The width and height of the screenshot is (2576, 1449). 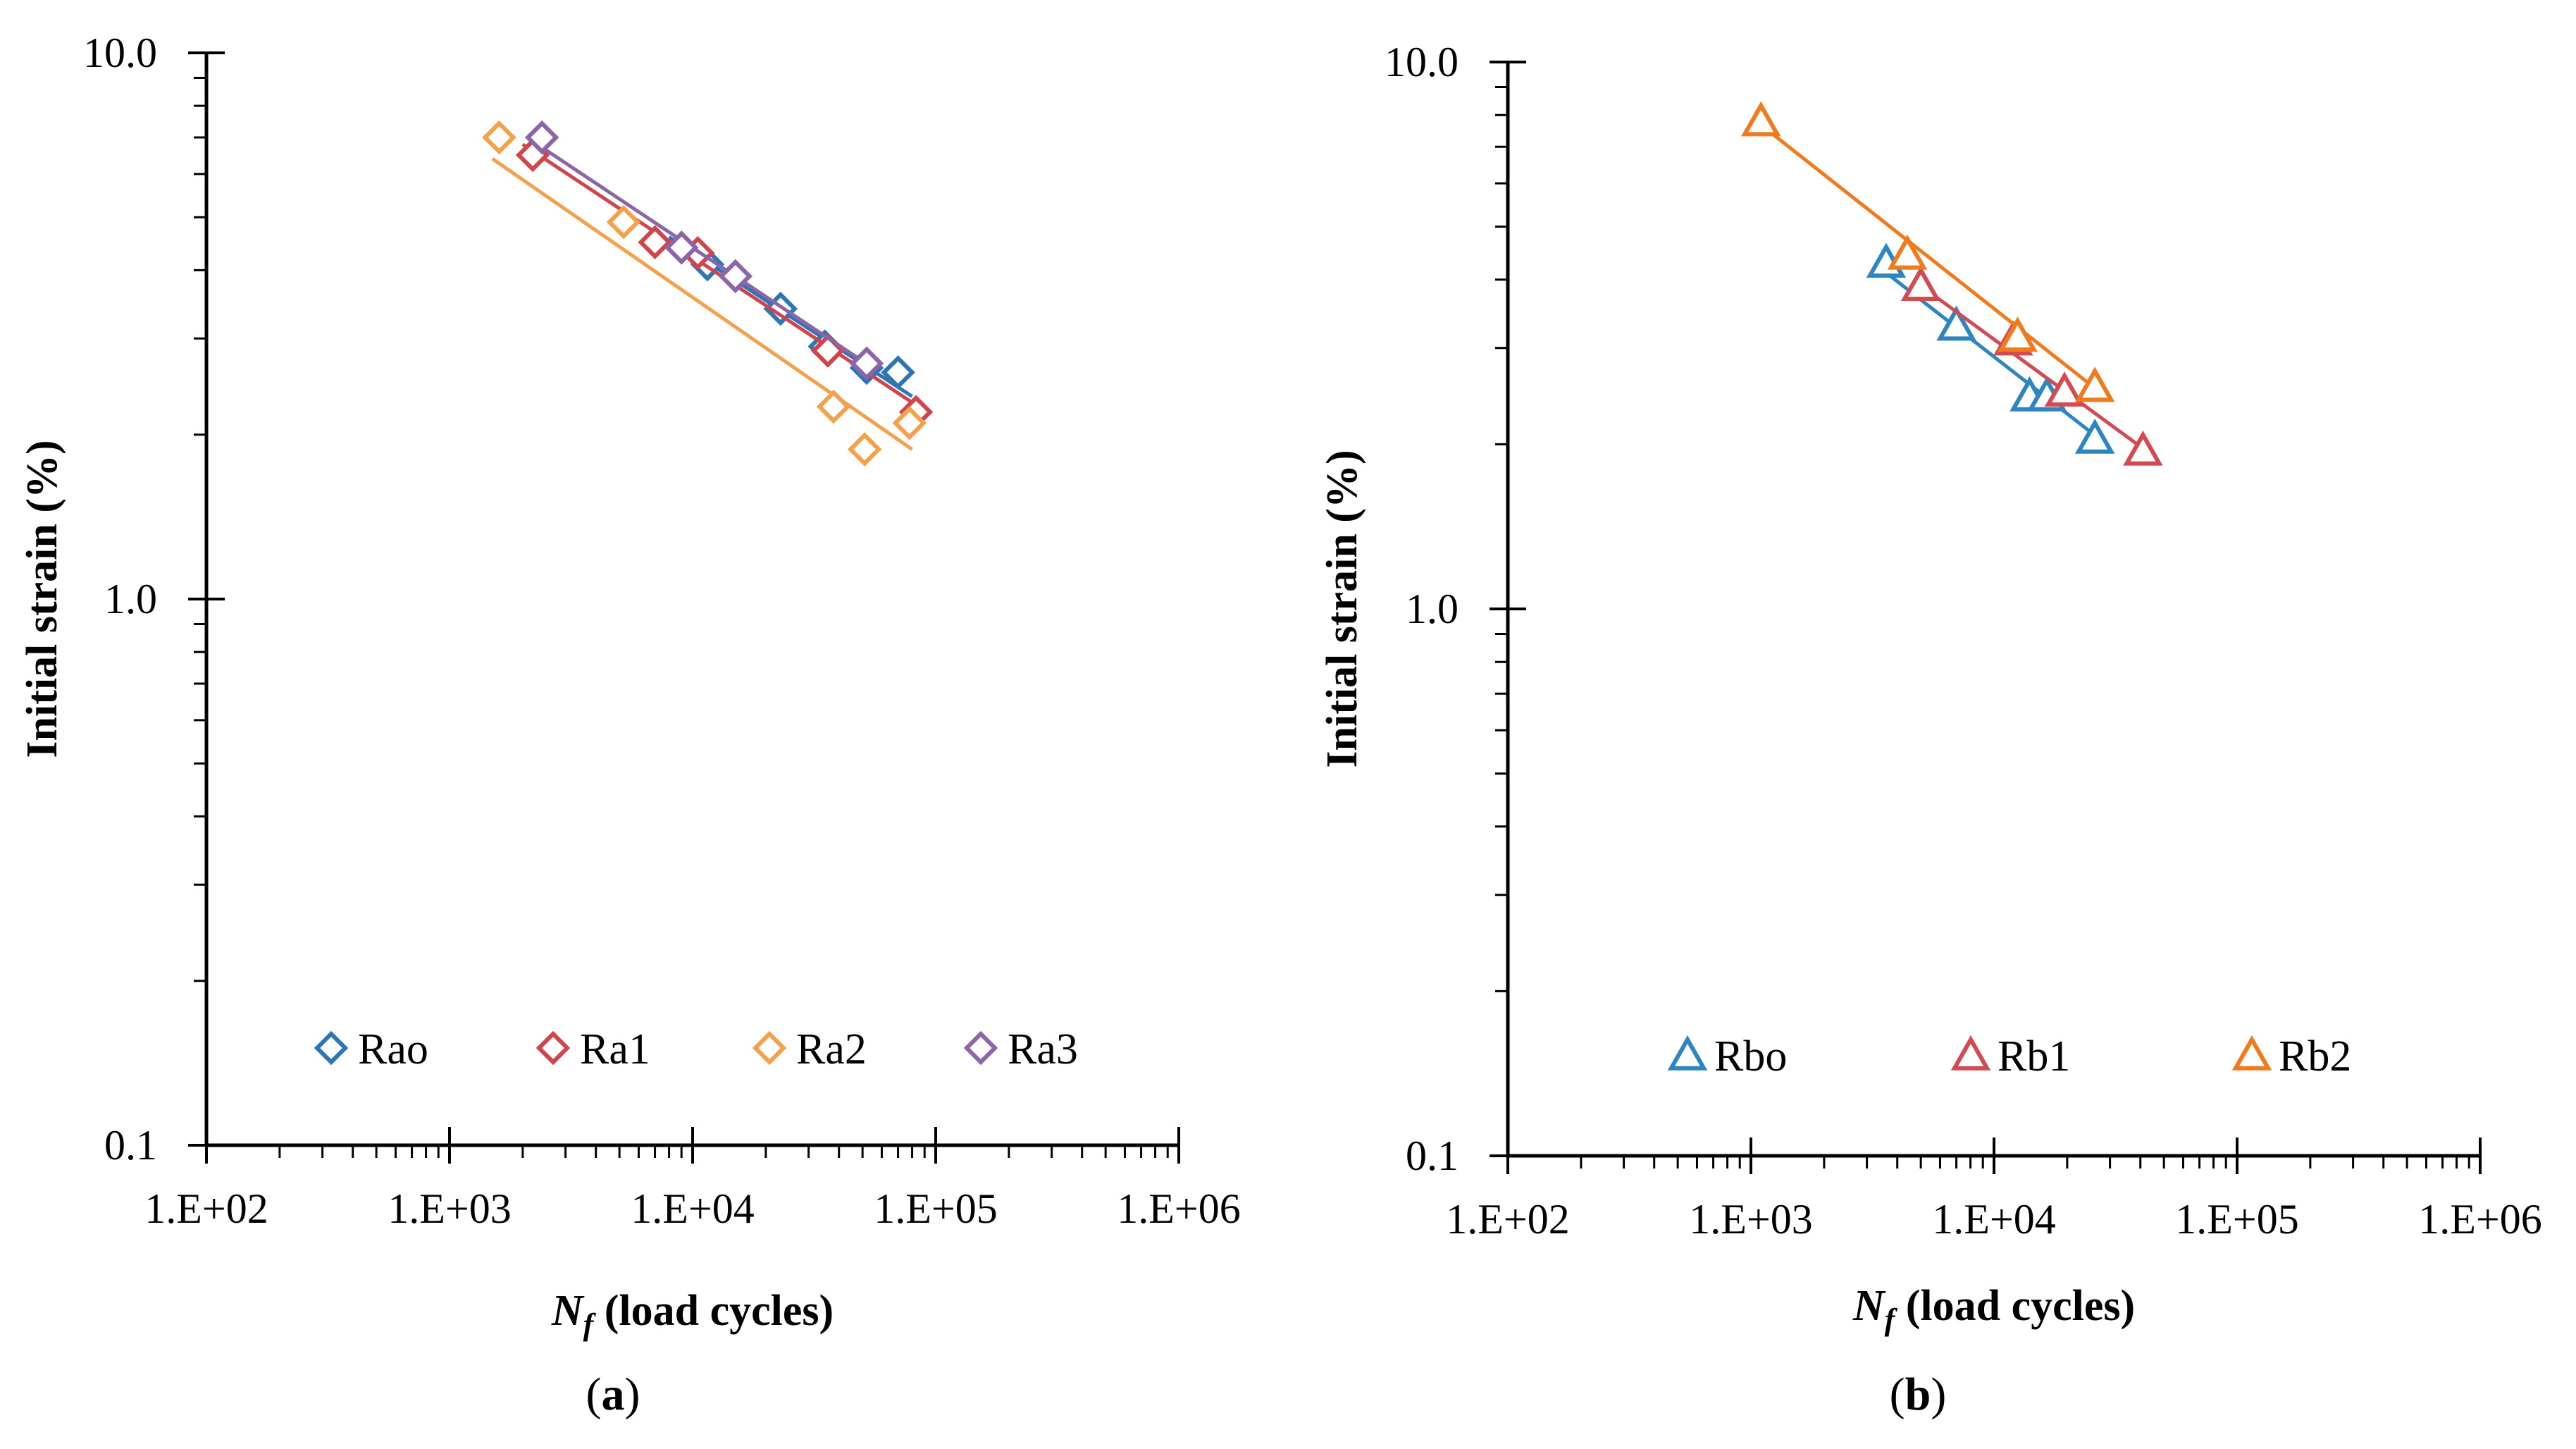 I want to click on legend-marker-ra2, so click(x=769, y=1048).